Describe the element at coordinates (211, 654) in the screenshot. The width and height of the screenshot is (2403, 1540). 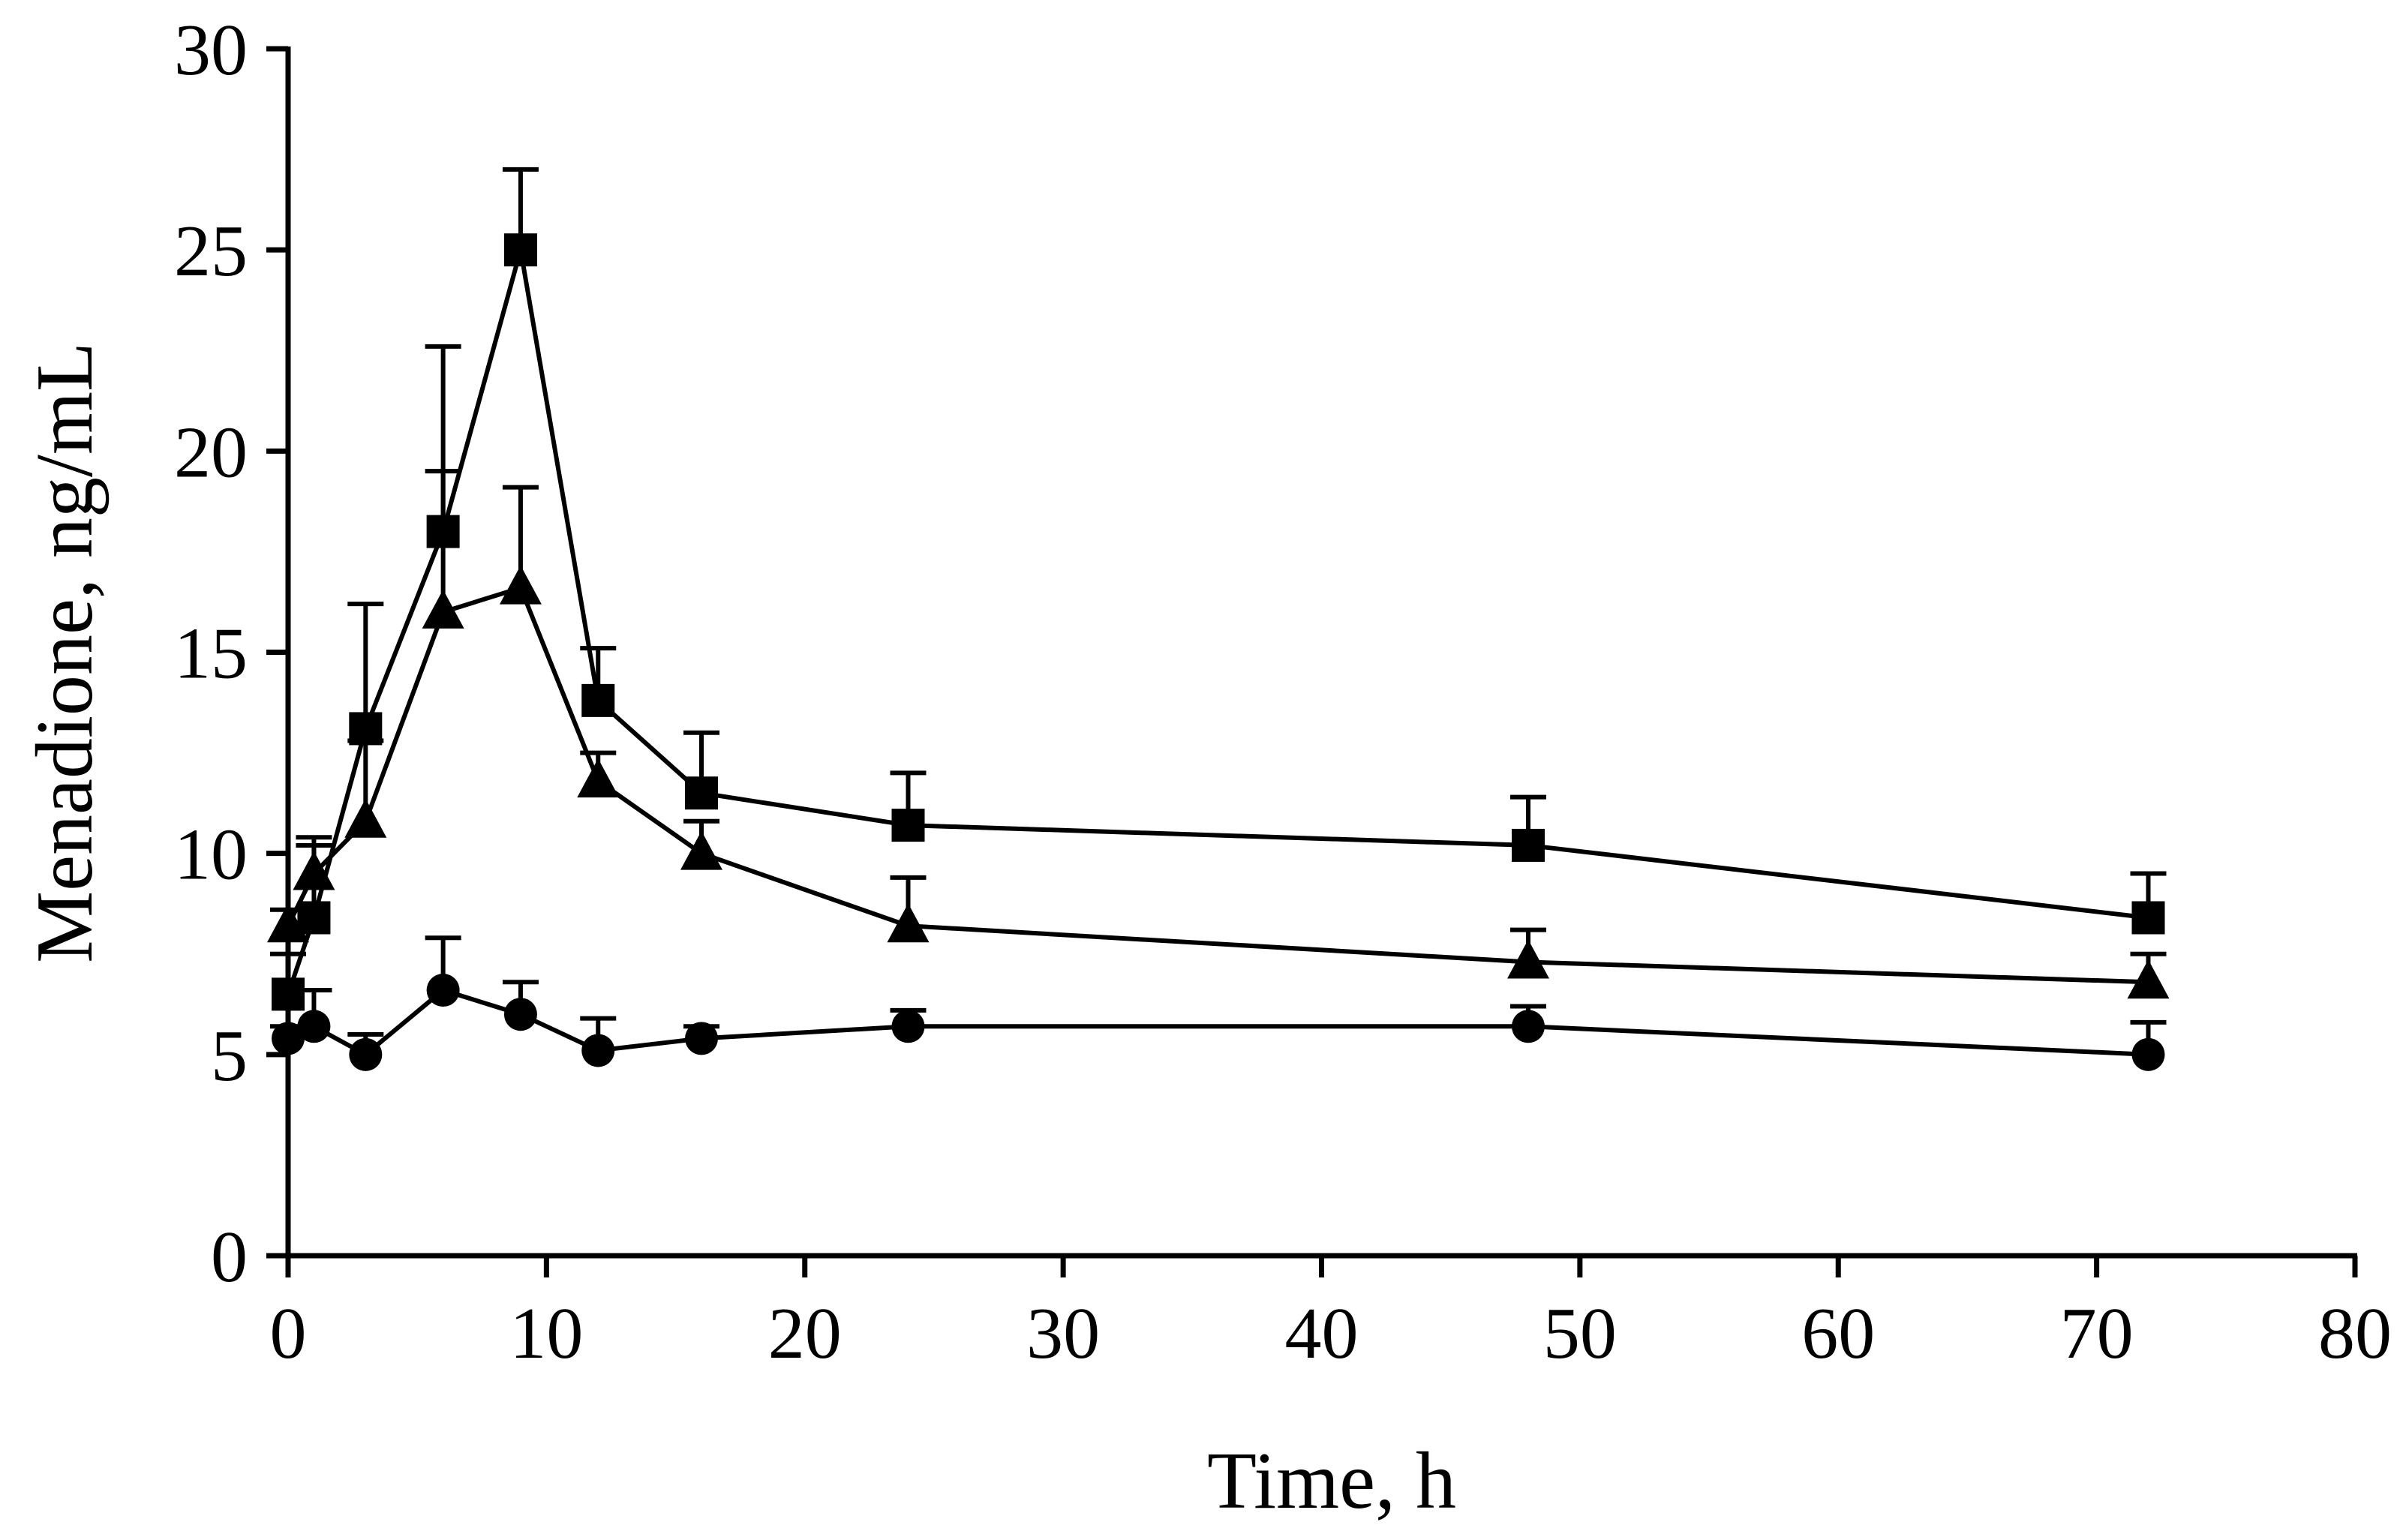
I see `y-tick-label: 15` at that location.